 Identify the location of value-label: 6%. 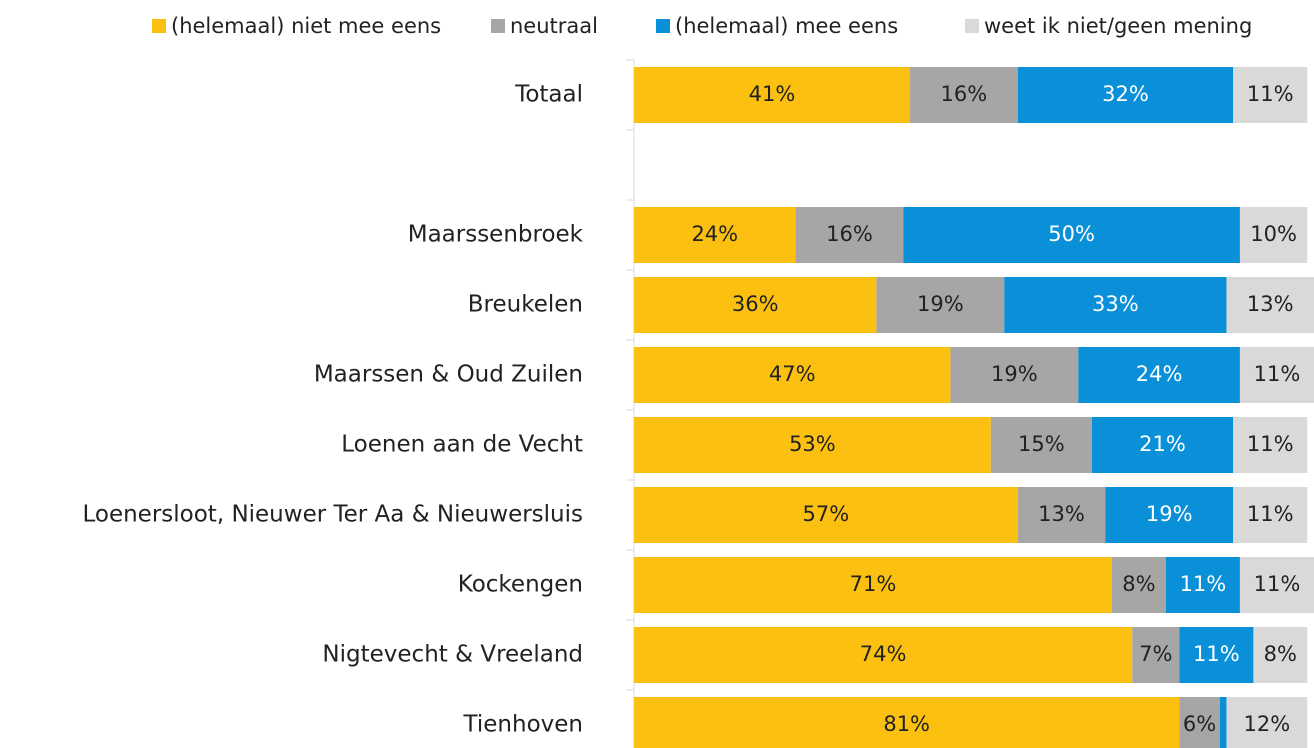
(1199, 724).